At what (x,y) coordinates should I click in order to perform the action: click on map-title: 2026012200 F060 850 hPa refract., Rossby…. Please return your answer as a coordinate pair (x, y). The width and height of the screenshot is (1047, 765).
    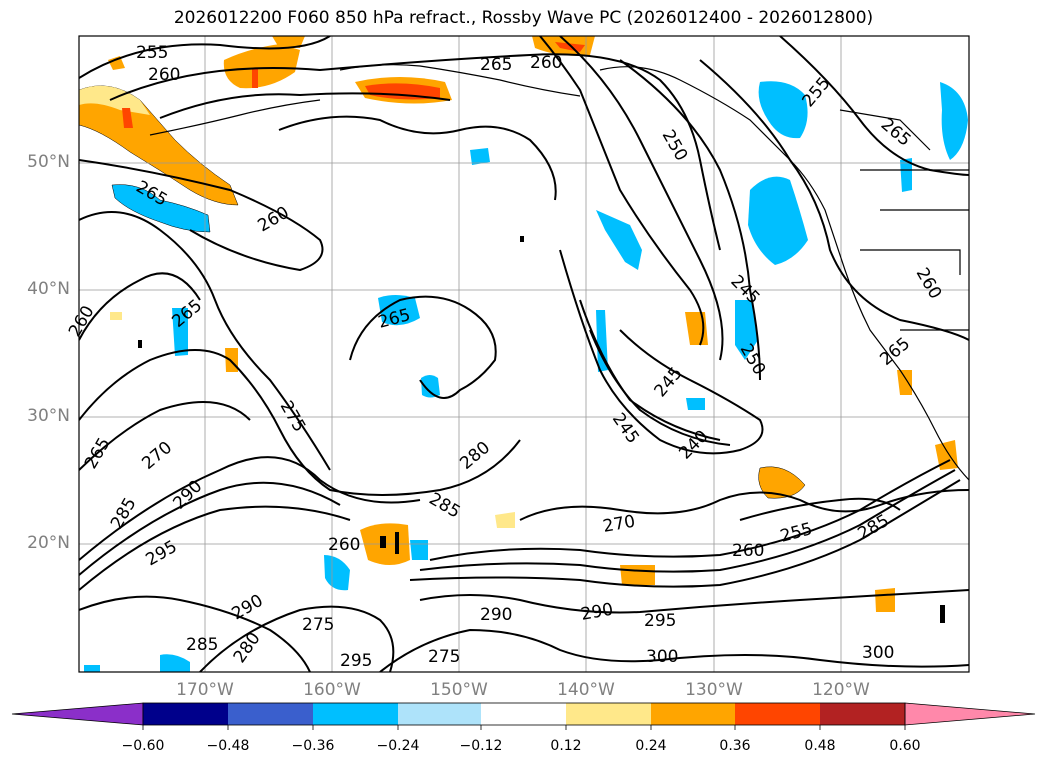
    Looking at the image, I should click on (523, 18).